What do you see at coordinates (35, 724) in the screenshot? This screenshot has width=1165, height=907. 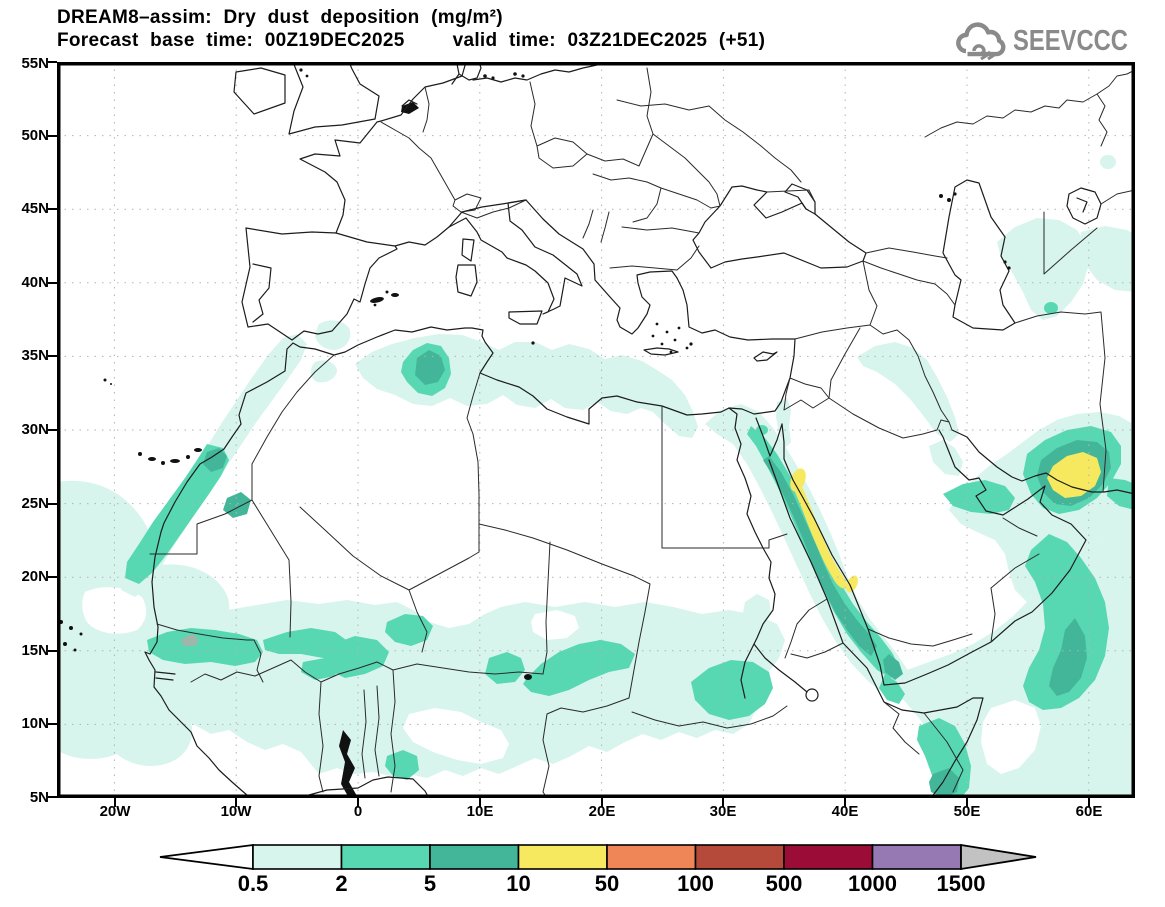 I see `lat-label-10n: 10N` at bounding box center [35, 724].